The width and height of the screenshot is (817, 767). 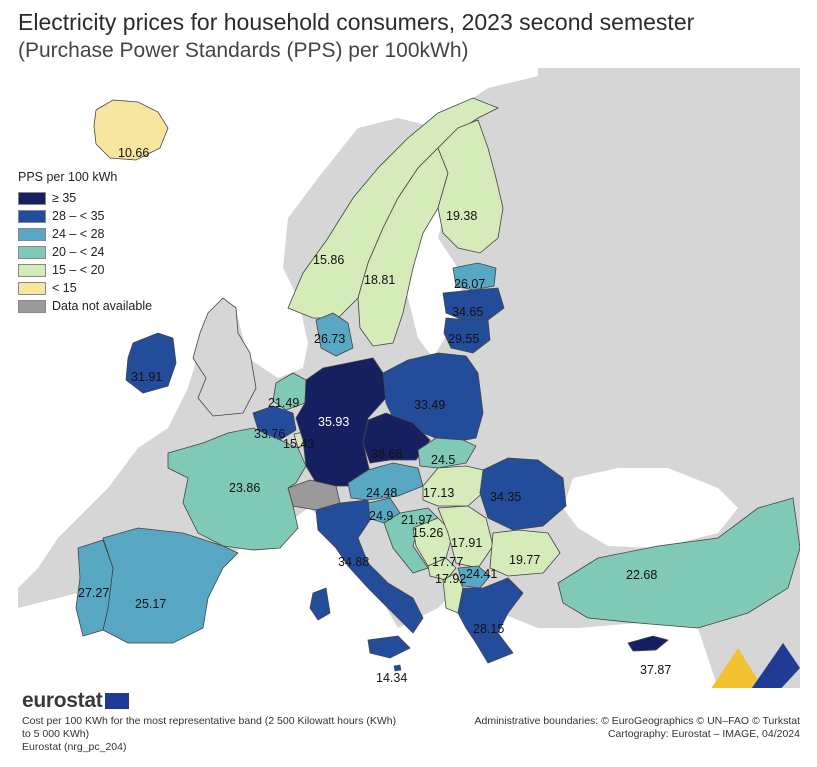 I want to click on label-slovenia: 24.9, so click(x=381, y=516).